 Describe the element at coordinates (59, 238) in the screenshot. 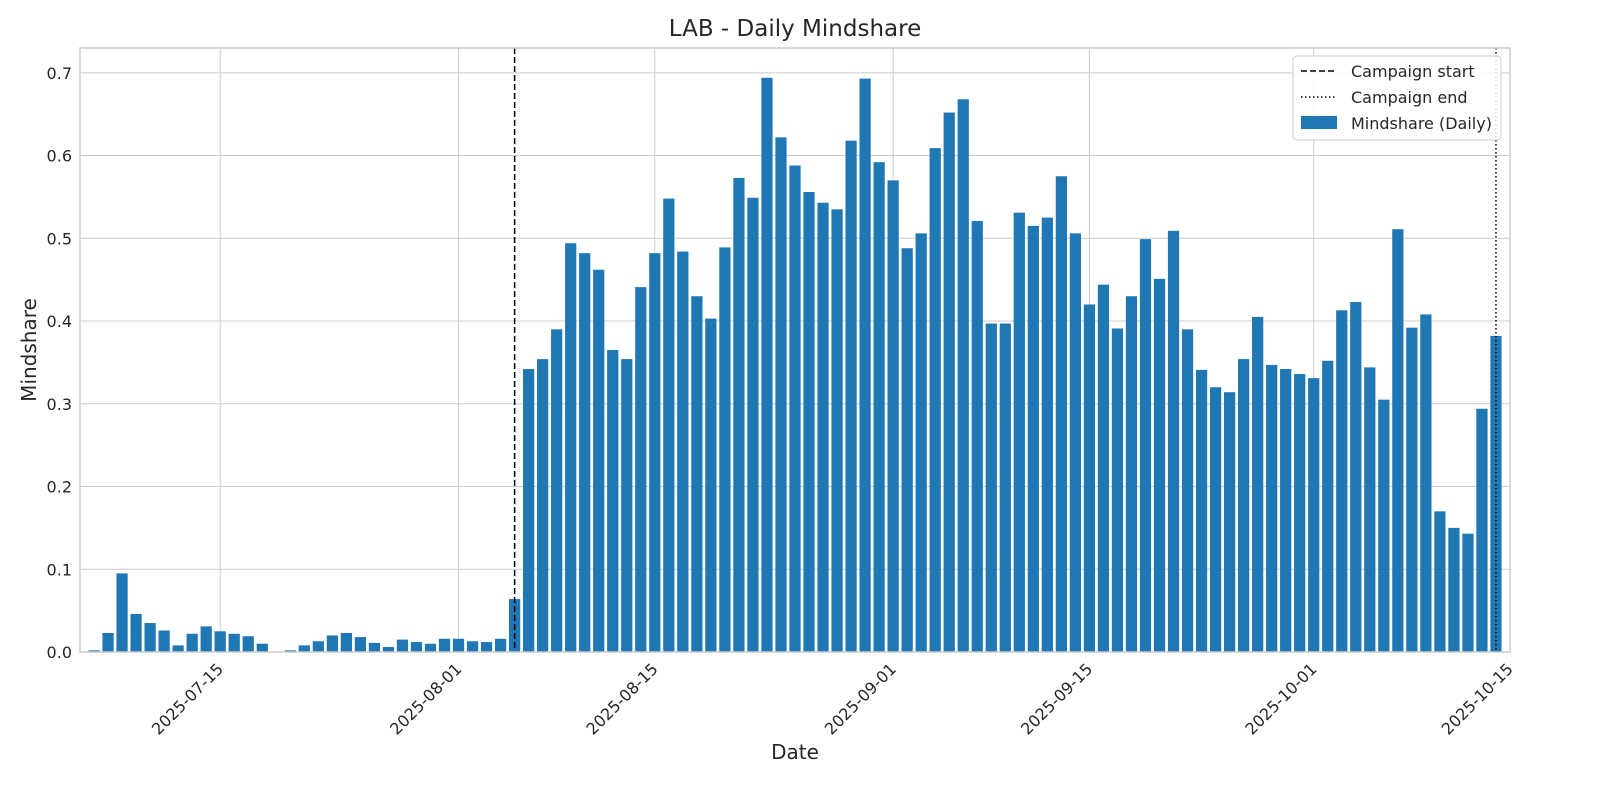

I see `y-tick-label: 0.5` at that location.